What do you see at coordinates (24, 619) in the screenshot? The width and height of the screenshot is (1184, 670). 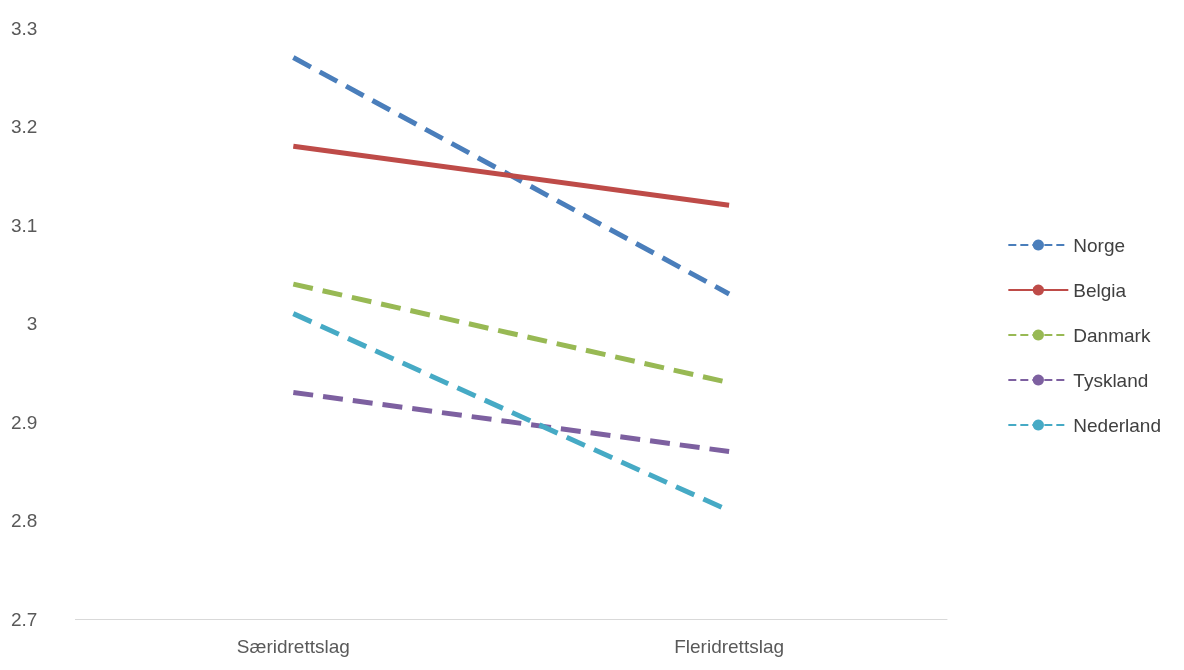 I see `y-tick-label: 2.7` at bounding box center [24, 619].